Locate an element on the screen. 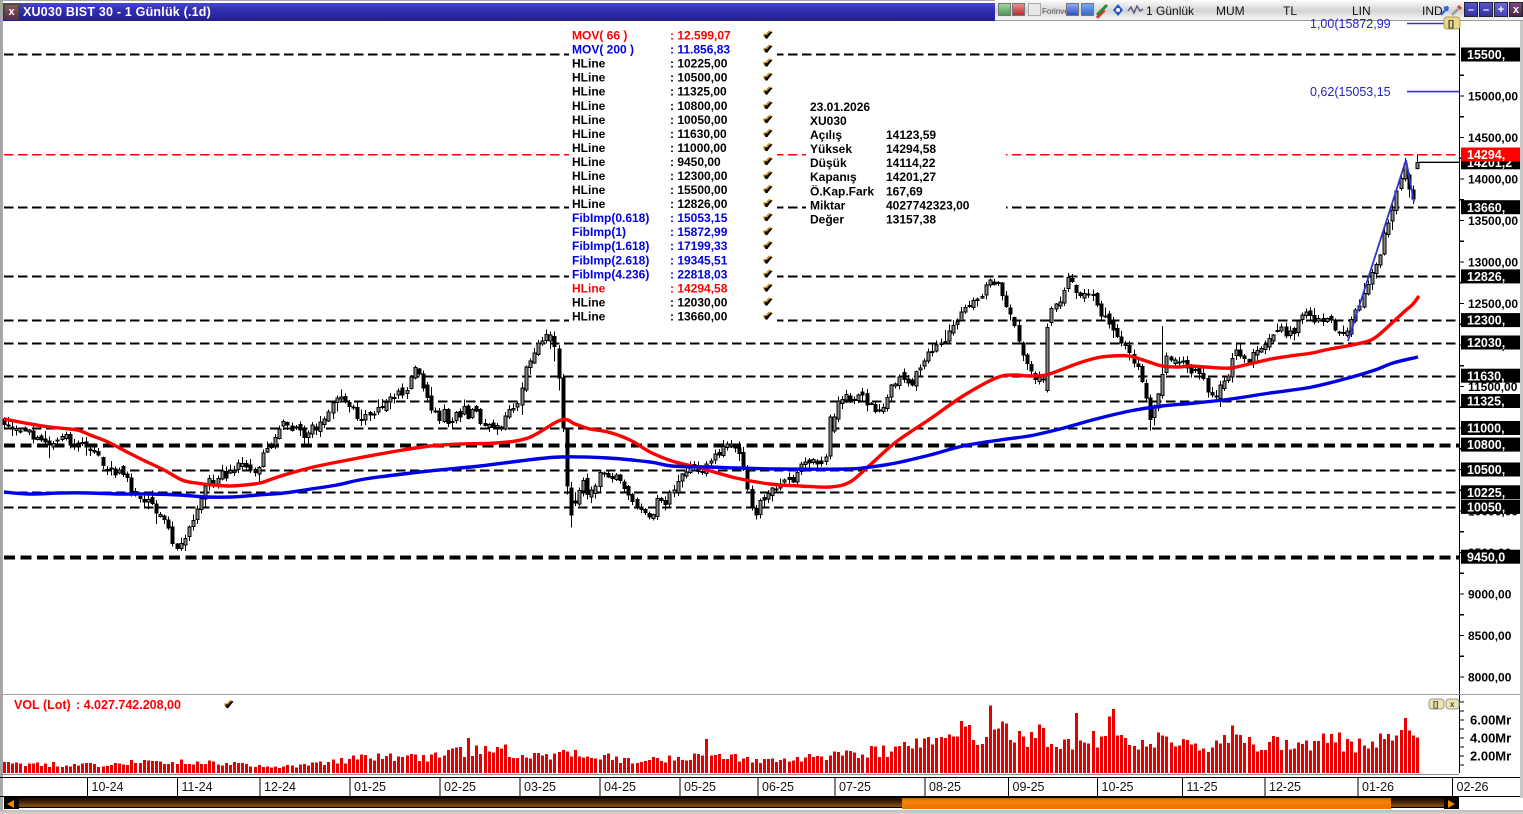  svg-text: 14114,22 is located at coordinates (911, 163).